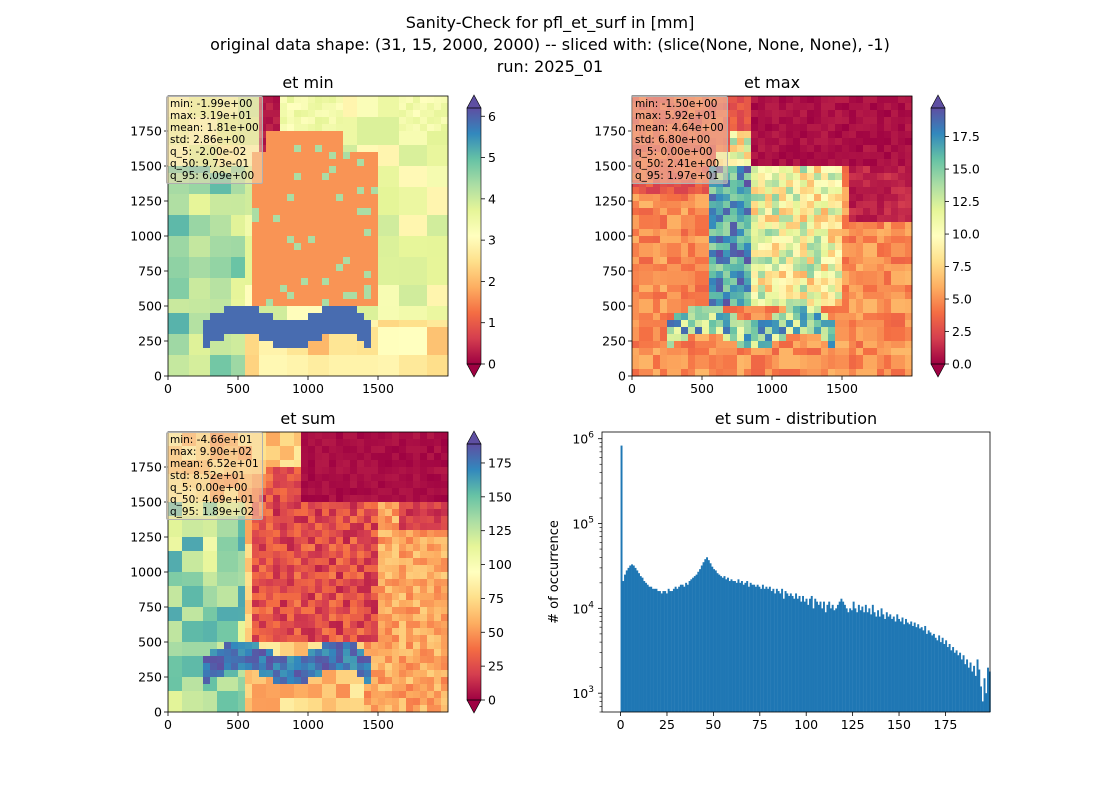  What do you see at coordinates (158, 712) in the screenshot?
I see `y-tick-label: 0` at bounding box center [158, 712].